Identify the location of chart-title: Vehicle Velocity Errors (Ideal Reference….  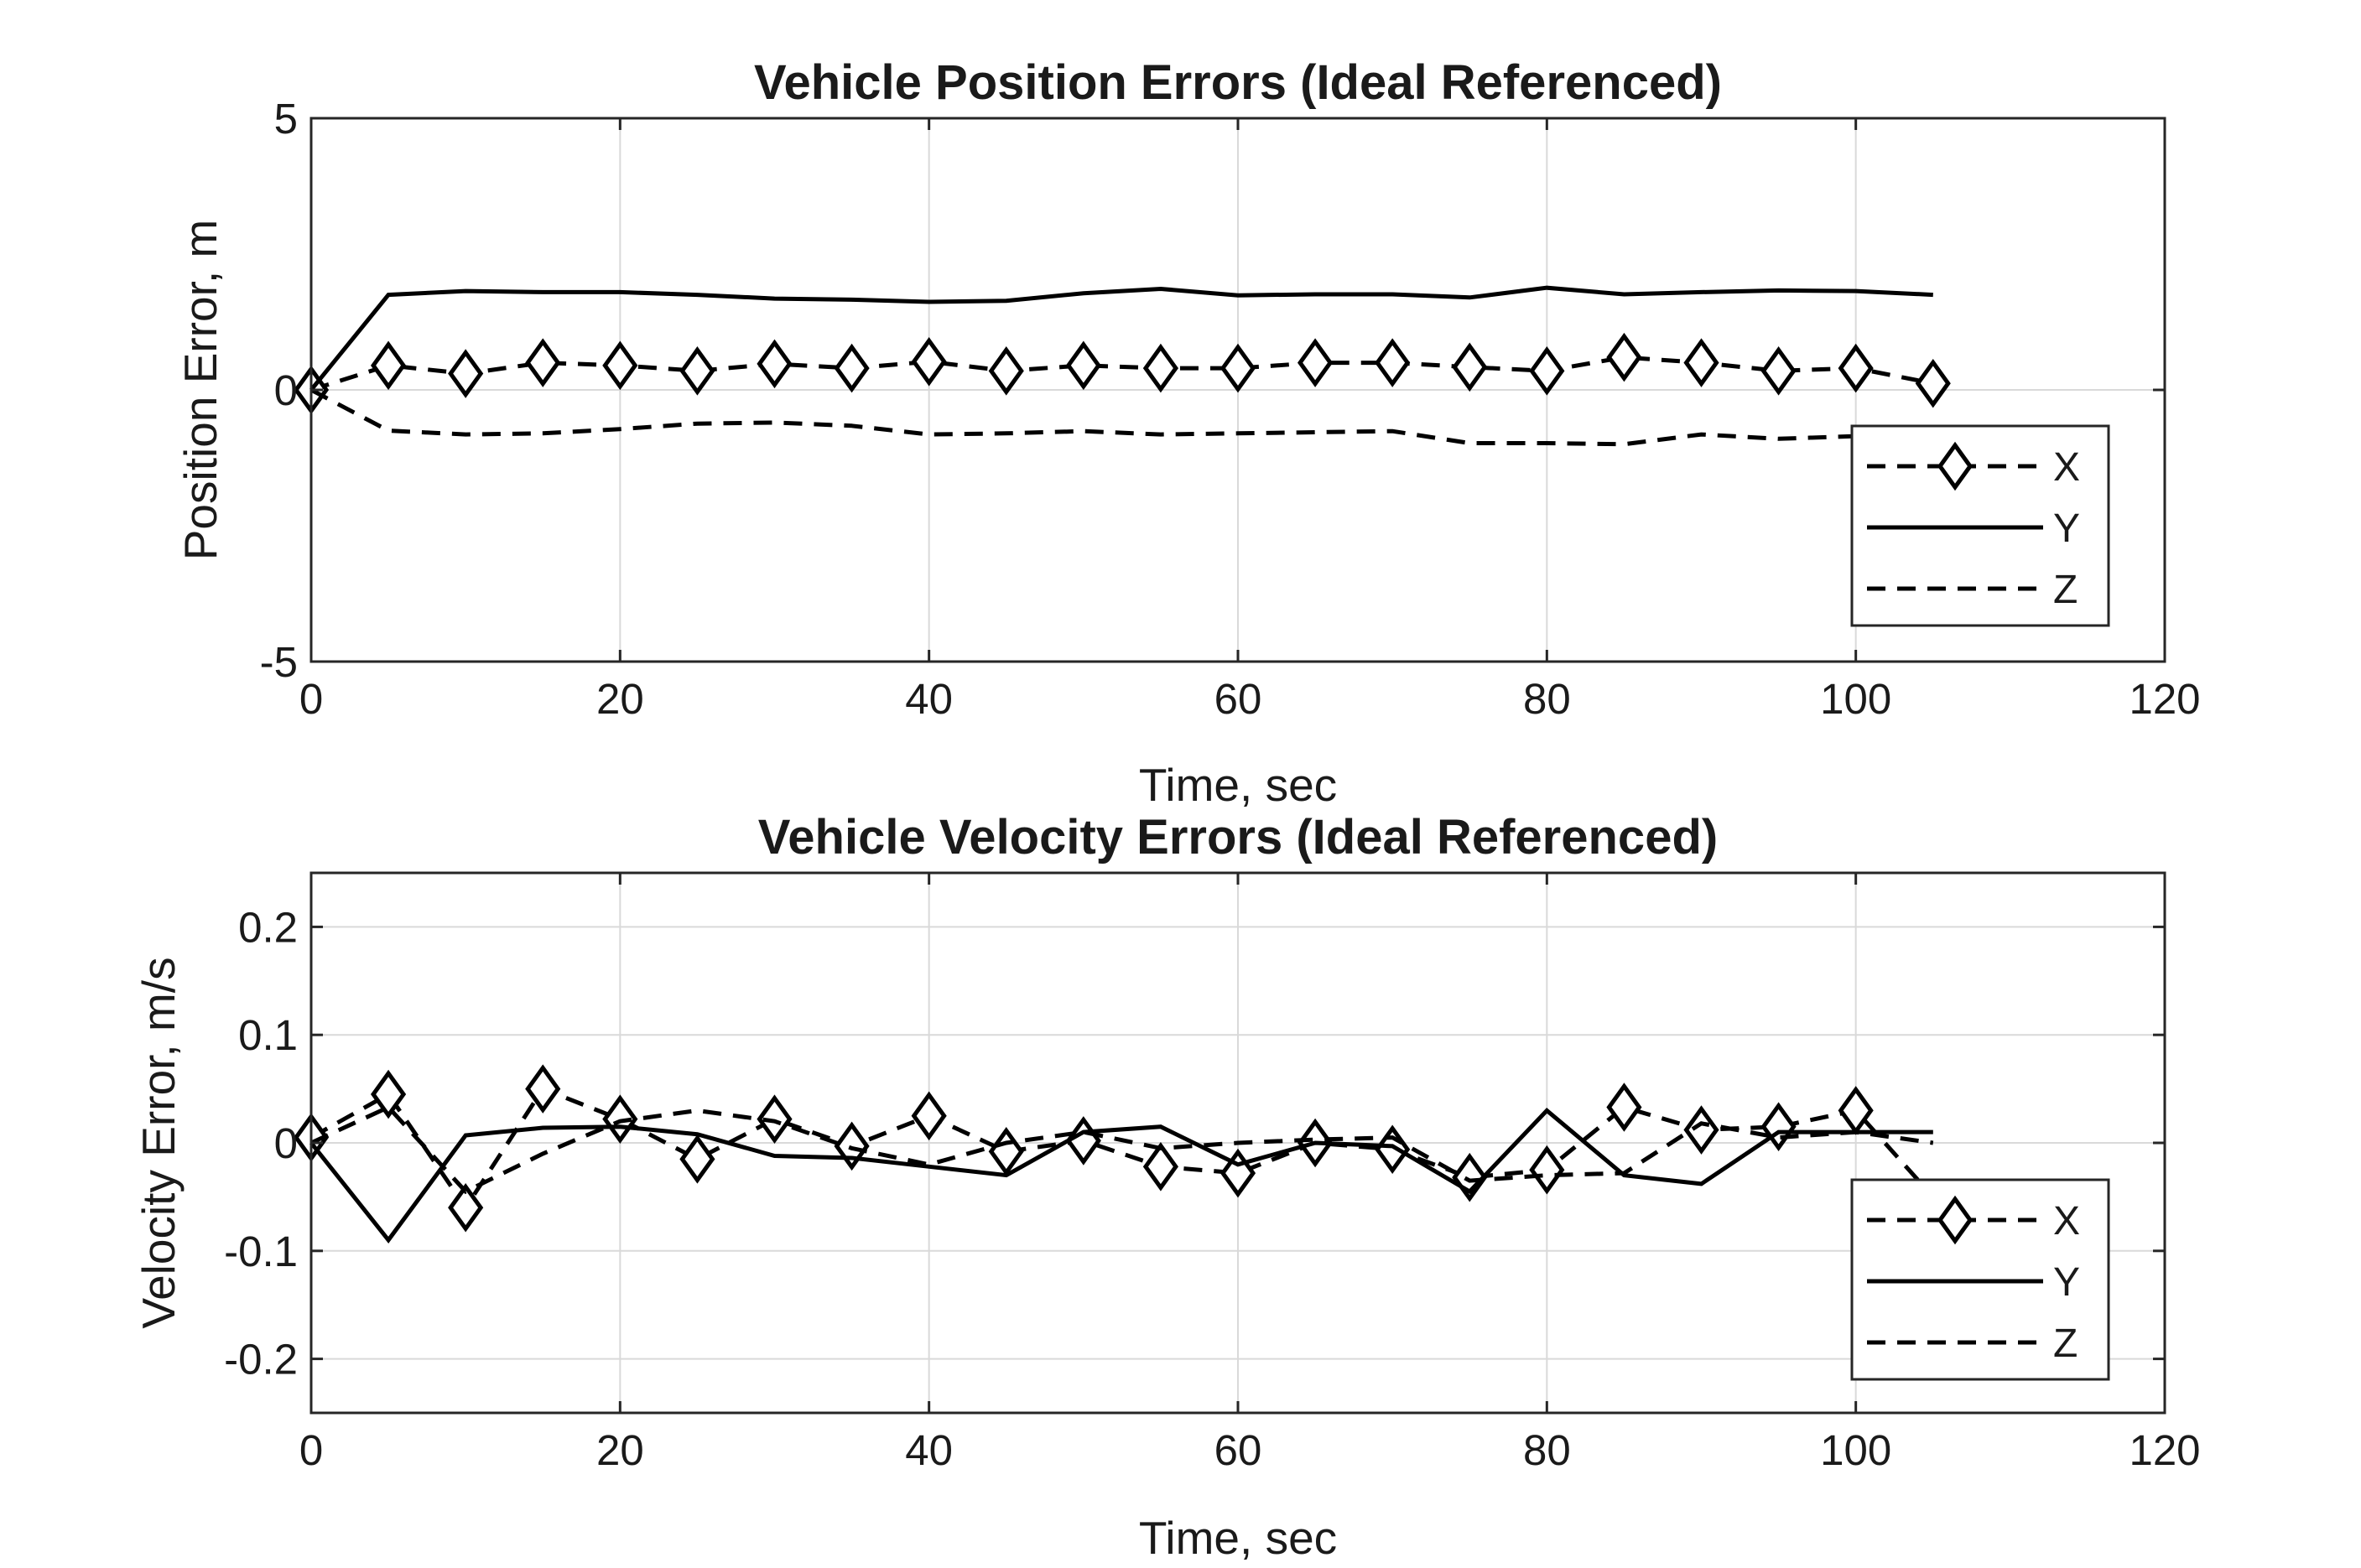
(1238, 837).